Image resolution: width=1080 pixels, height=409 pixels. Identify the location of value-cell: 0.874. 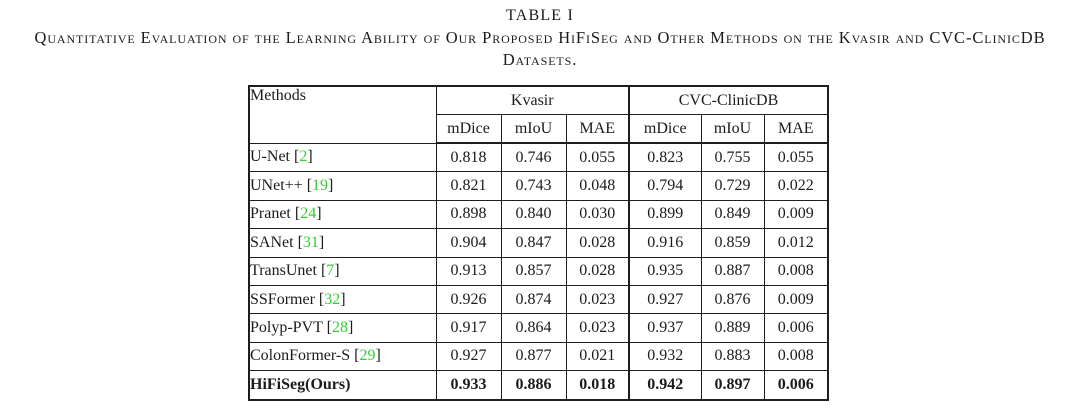
(533, 299).